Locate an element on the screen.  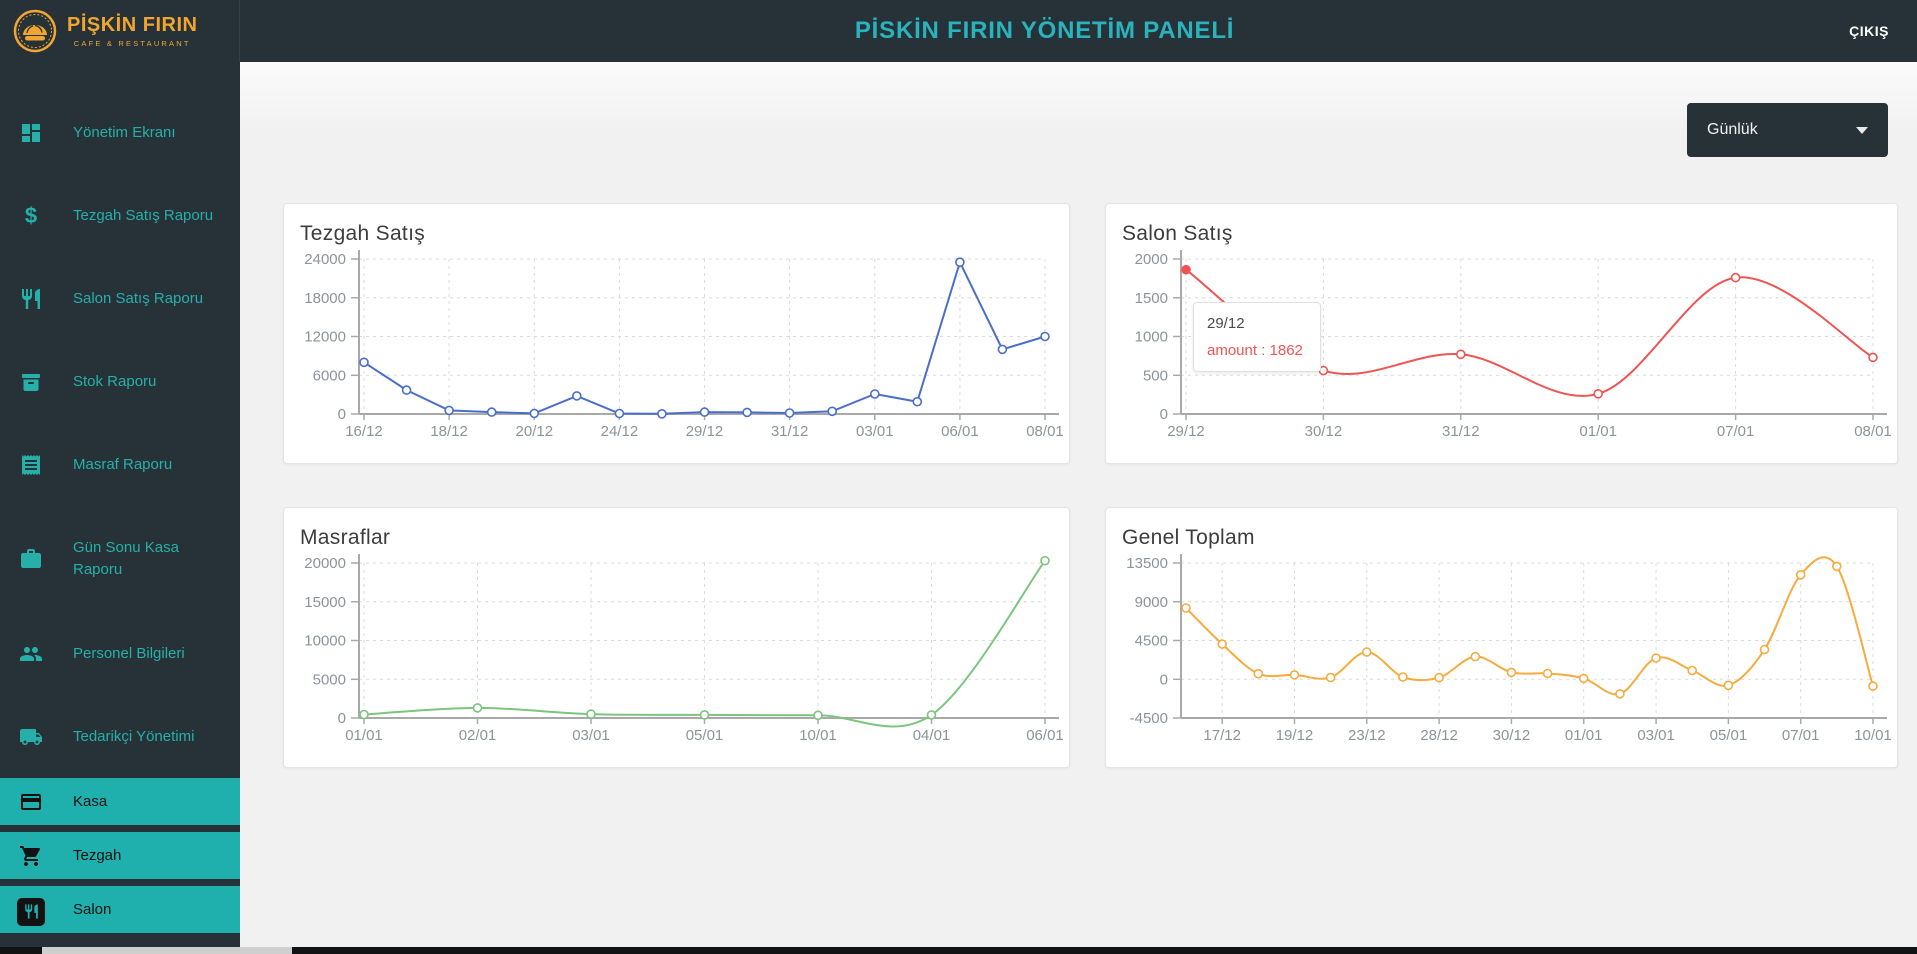
sidebar-item-label: Personel Bilgileri is located at coordinates (129, 653).